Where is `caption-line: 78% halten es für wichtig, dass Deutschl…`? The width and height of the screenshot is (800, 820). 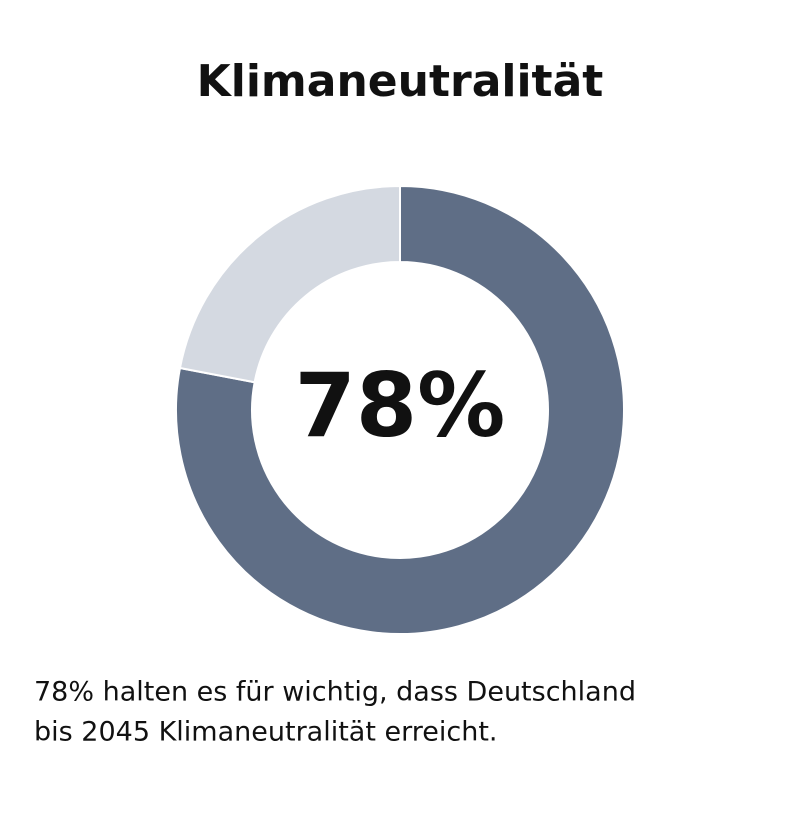
caption-line: 78% halten es für wichtig, dass Deutschl… is located at coordinates (335, 692).